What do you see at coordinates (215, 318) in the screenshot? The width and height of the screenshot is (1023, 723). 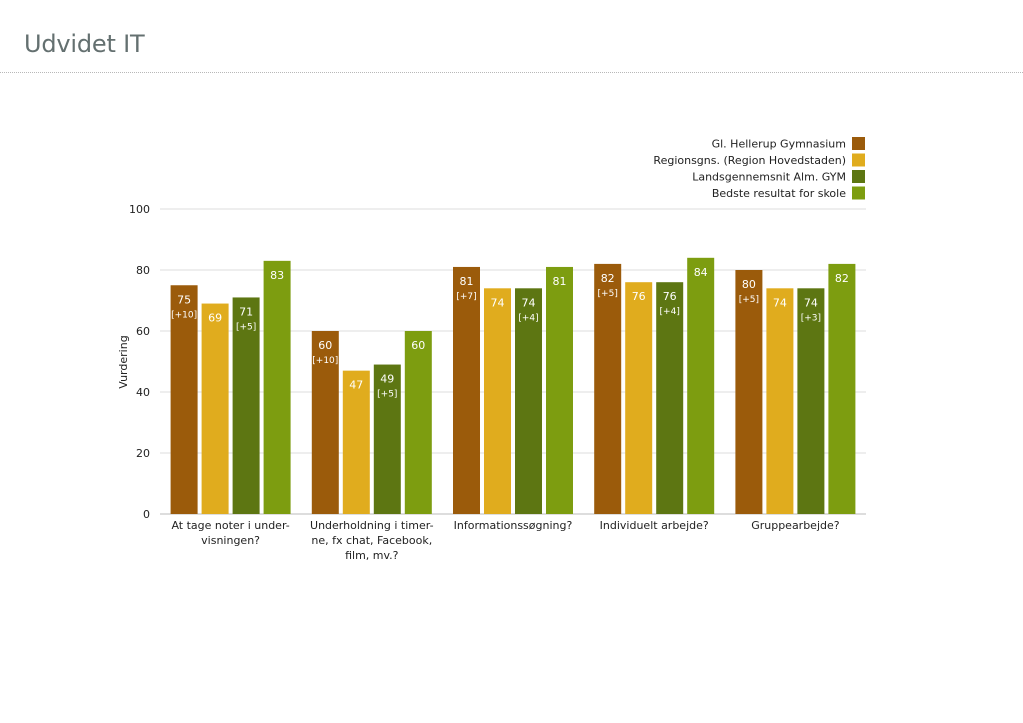 I see `bar-value-label: 69` at bounding box center [215, 318].